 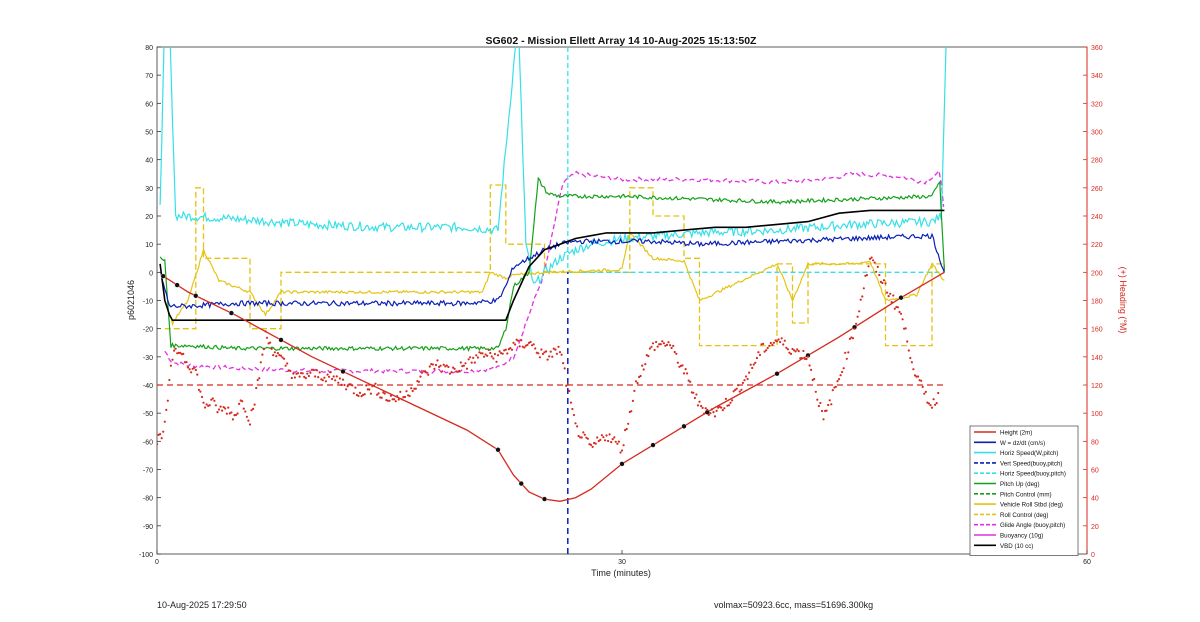 I want to click on y2-tick-label: 200, so click(x=1097, y=273).